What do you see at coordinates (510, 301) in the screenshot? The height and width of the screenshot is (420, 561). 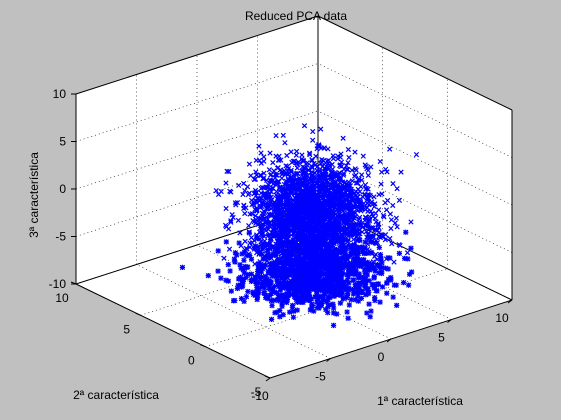 I see `x-tick` at bounding box center [510, 301].